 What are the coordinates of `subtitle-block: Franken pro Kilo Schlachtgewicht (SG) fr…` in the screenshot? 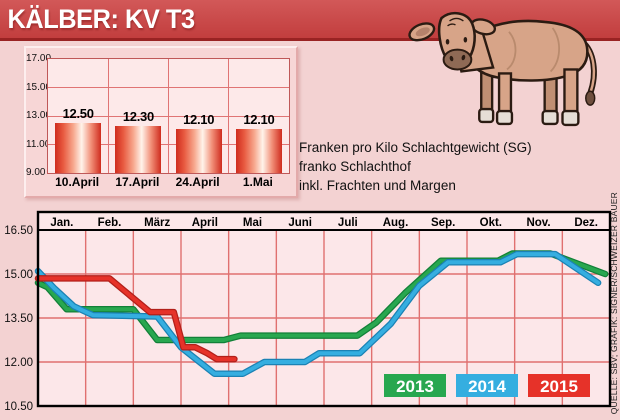 It's located at (415, 166).